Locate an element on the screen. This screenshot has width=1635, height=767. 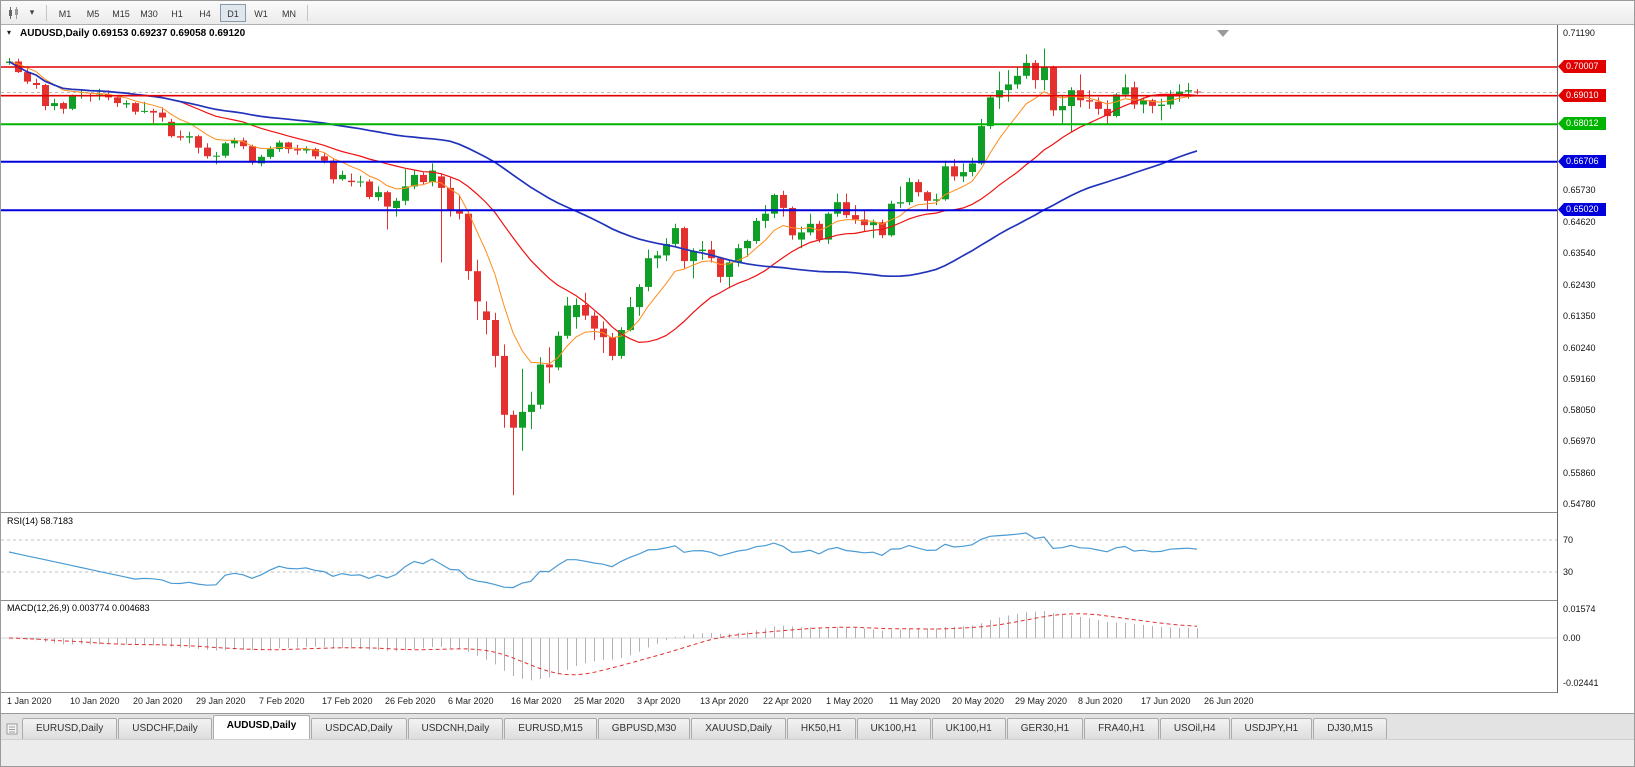
date-axis-label: 20 Jan 2020 is located at coordinates (158, 701).